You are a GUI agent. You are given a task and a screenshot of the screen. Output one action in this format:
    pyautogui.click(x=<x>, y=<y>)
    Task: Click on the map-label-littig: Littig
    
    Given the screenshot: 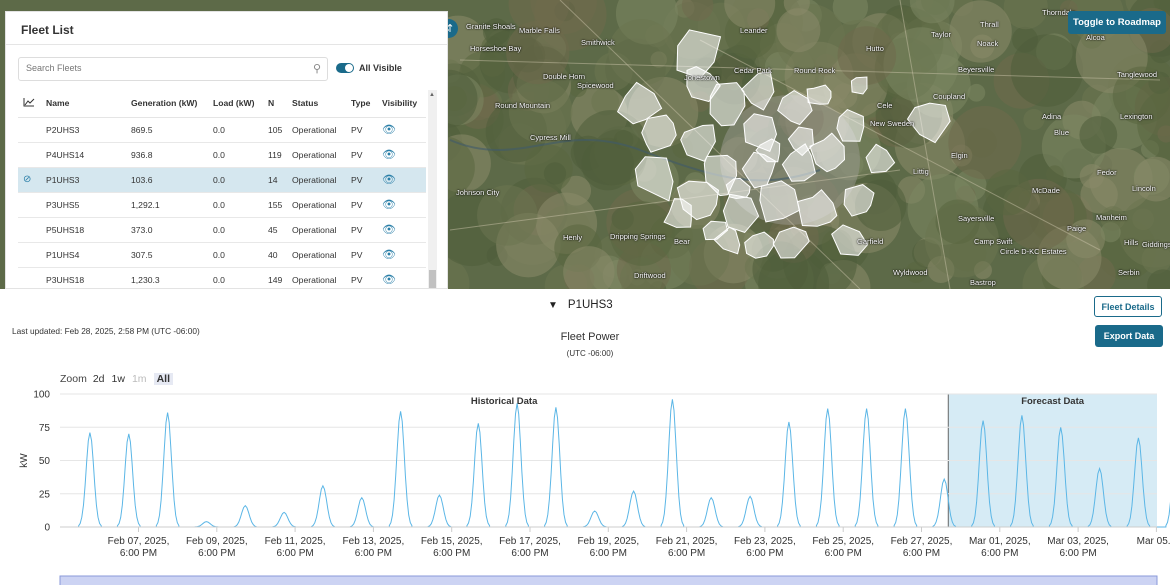 What is the action you would take?
    pyautogui.click(x=921, y=171)
    